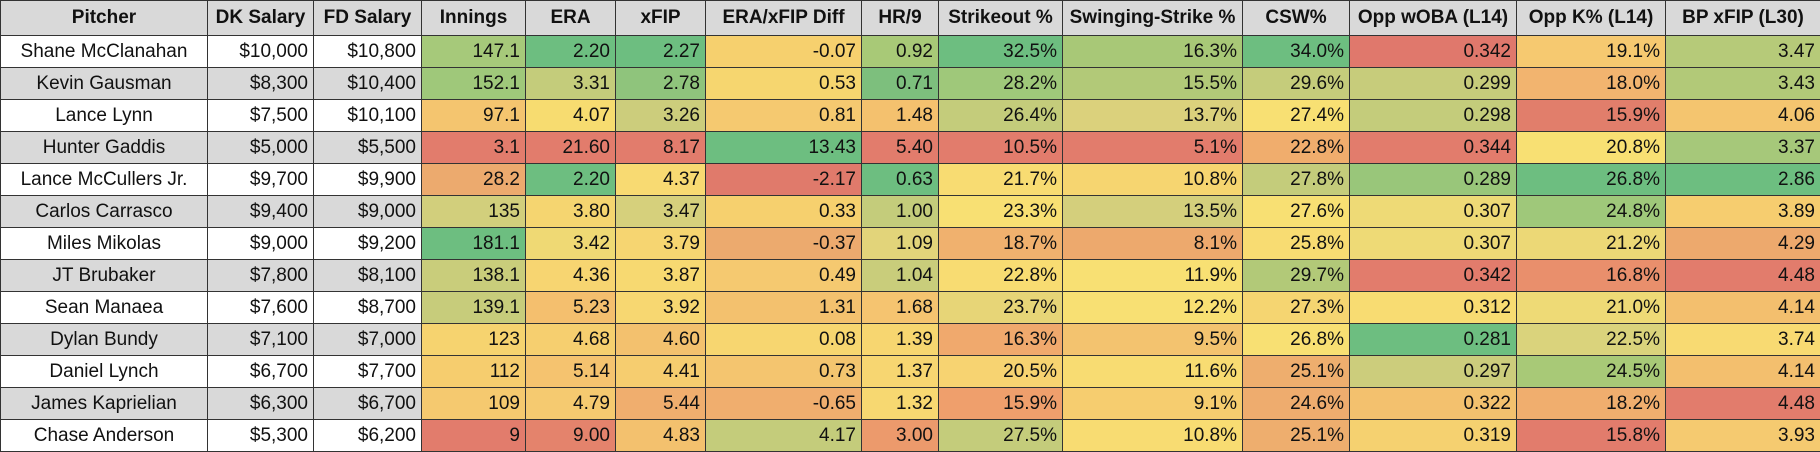 The height and width of the screenshot is (452, 1820). What do you see at coordinates (261, 372) in the screenshot?
I see `salary-cell: $6,700` at bounding box center [261, 372].